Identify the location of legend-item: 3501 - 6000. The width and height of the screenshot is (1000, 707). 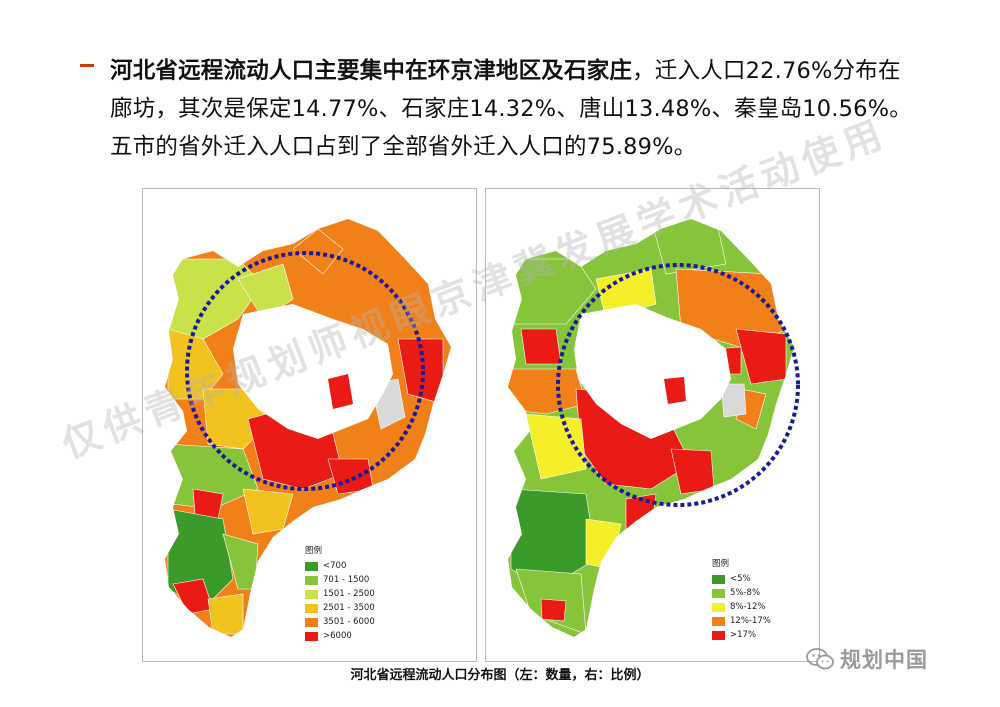
(340, 622).